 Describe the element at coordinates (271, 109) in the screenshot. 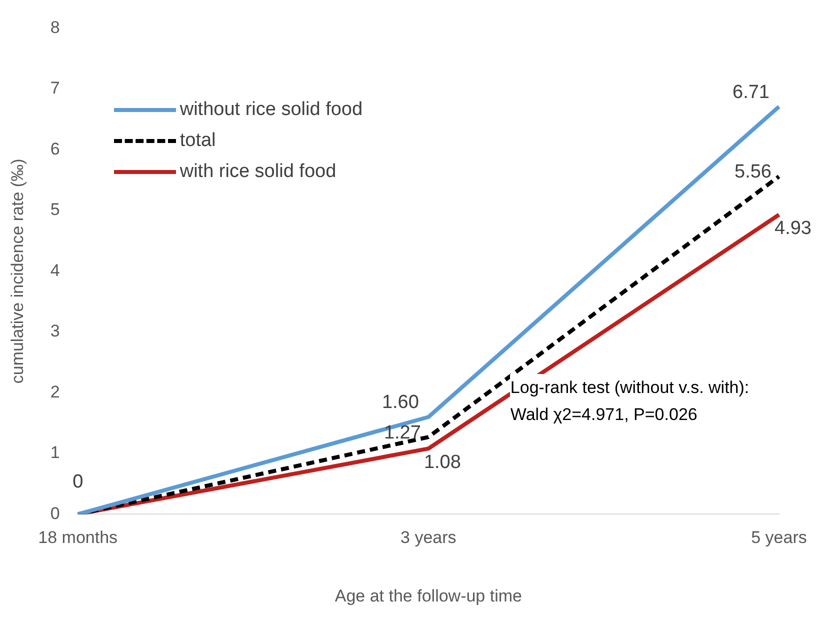

I see `legend-label: without rice solid food` at that location.